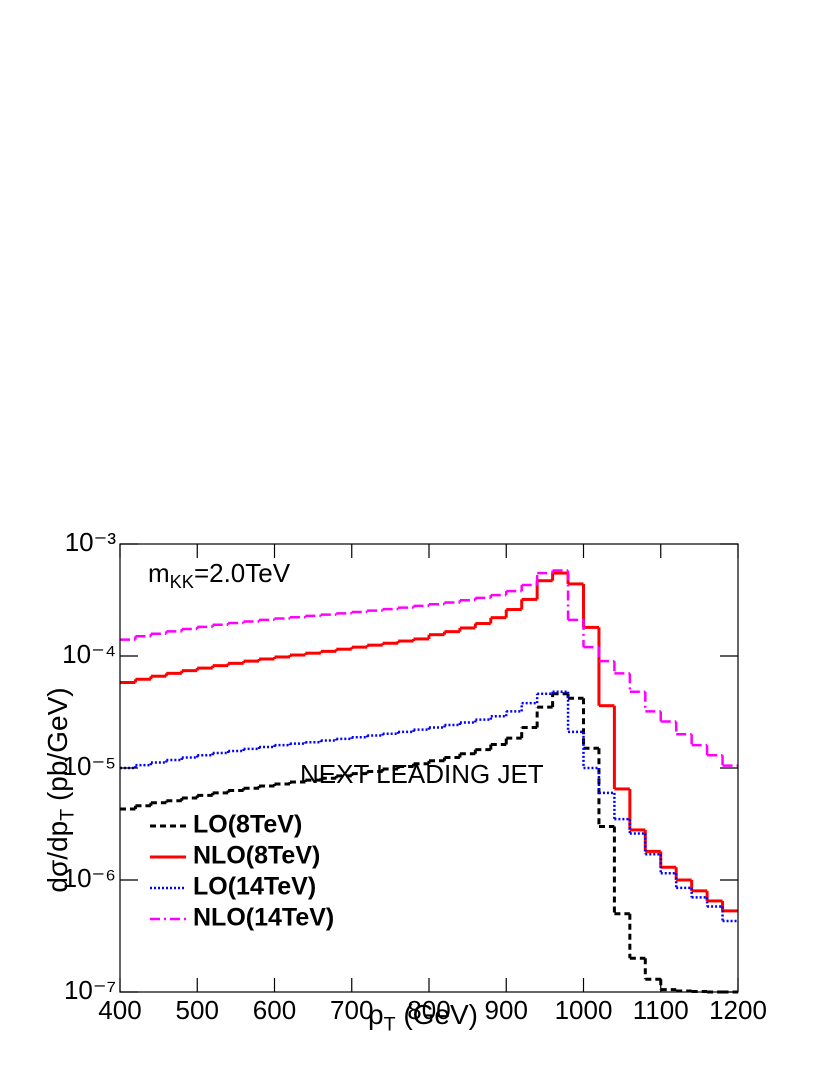 This screenshot has height=1075, width=830. Describe the element at coordinates (242, 573) in the screenshot. I see `label-part: =2.0TeV` at that location.